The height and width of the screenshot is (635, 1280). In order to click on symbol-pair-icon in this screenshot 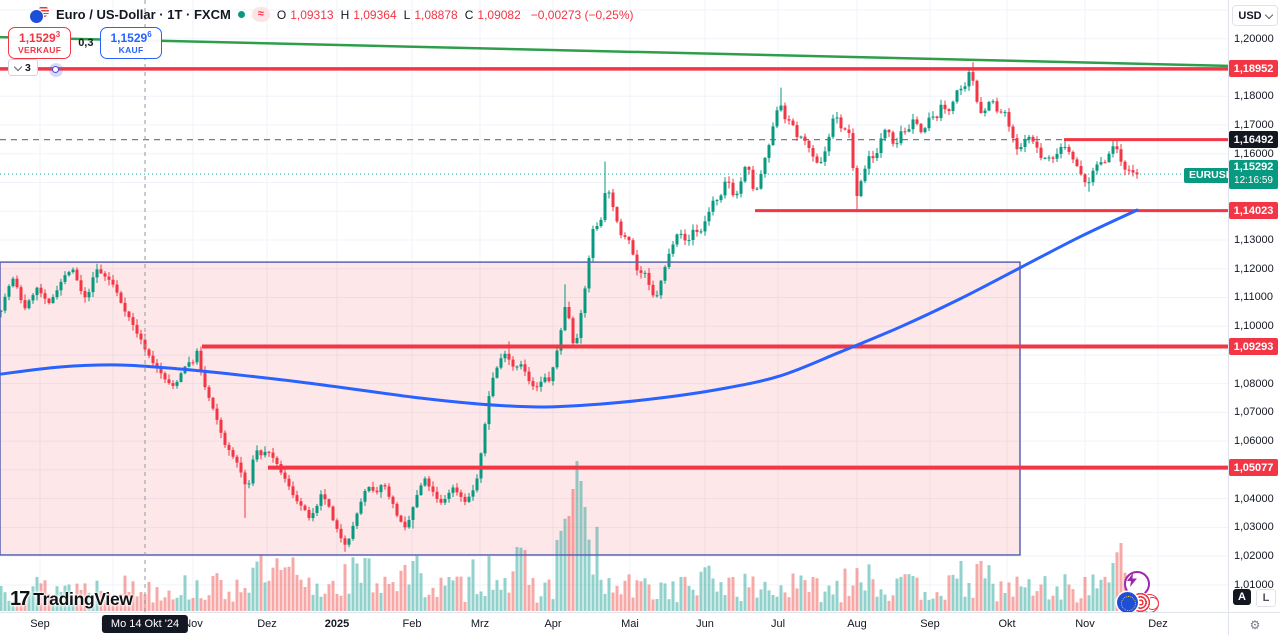, I will do `click(39, 14)`.